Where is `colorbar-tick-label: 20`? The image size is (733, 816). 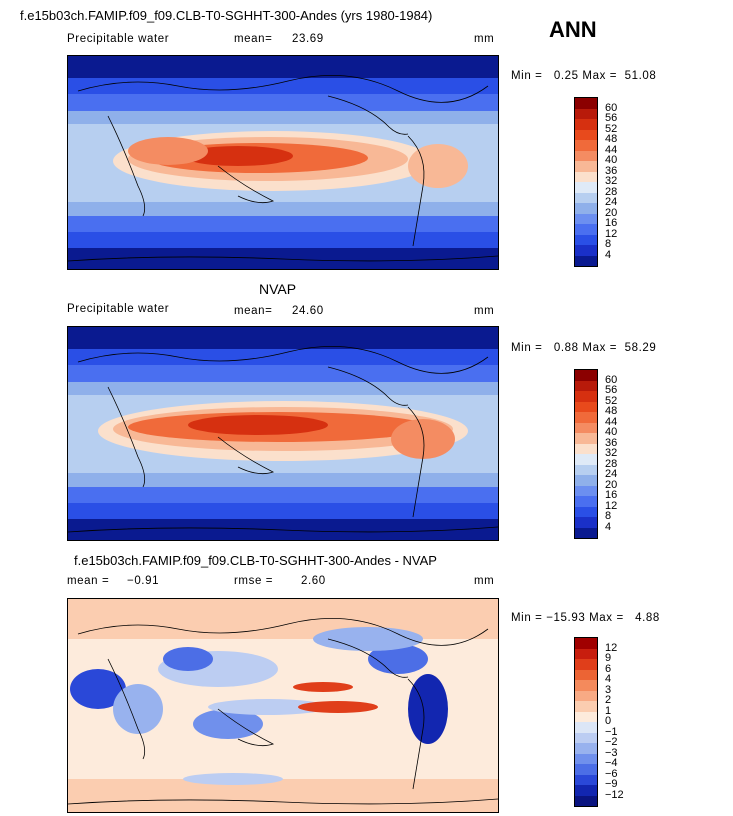 colorbar-tick-label: 20 is located at coordinates (611, 212).